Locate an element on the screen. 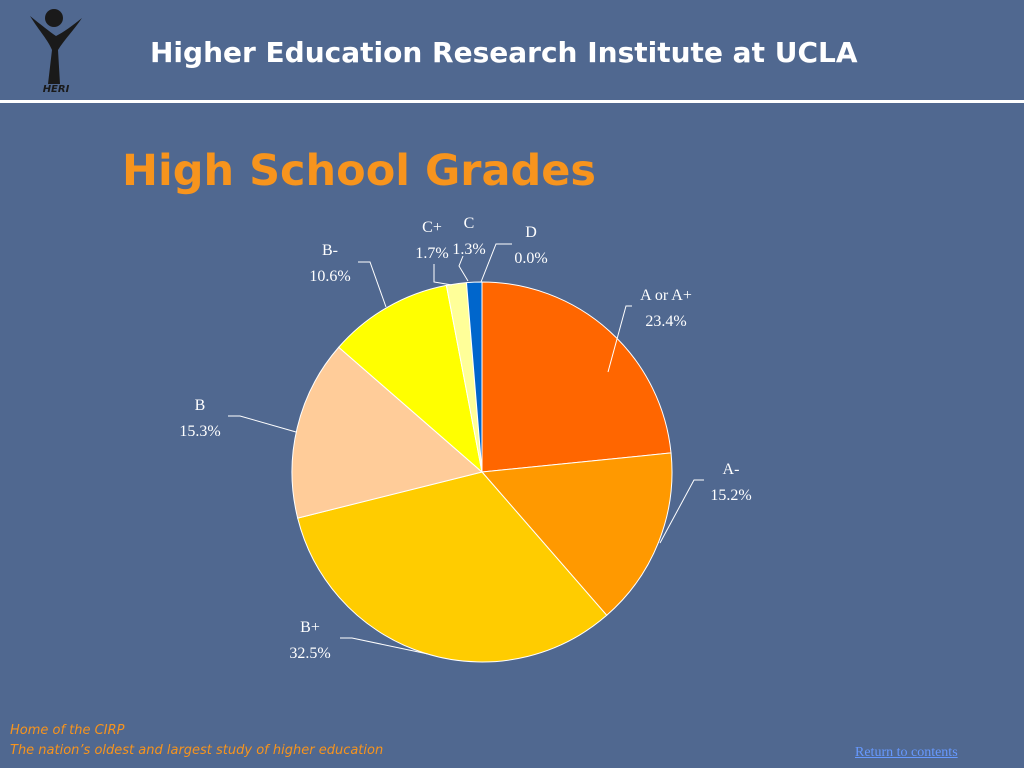 The image size is (1024, 768). slice-value-label: 15.2% is located at coordinates (730, 495).